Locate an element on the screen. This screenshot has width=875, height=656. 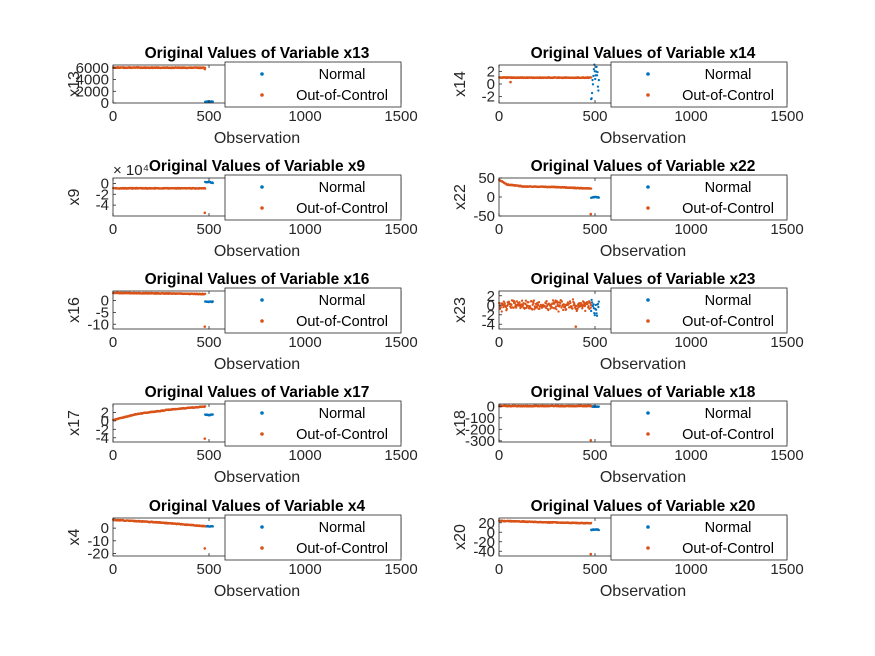
y-tick-label: 50 is located at coordinates (486, 178).